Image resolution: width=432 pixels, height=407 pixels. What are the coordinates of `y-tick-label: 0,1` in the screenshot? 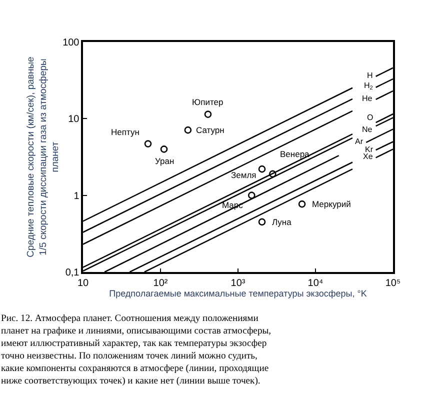 It's located at (72, 273).